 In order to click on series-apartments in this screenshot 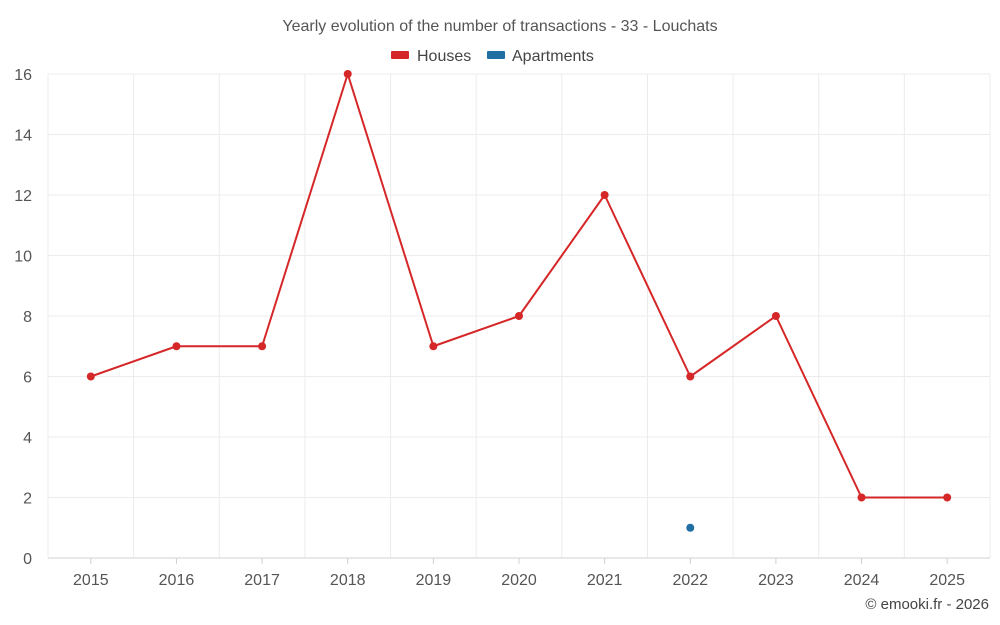, I will do `click(690, 527)`.